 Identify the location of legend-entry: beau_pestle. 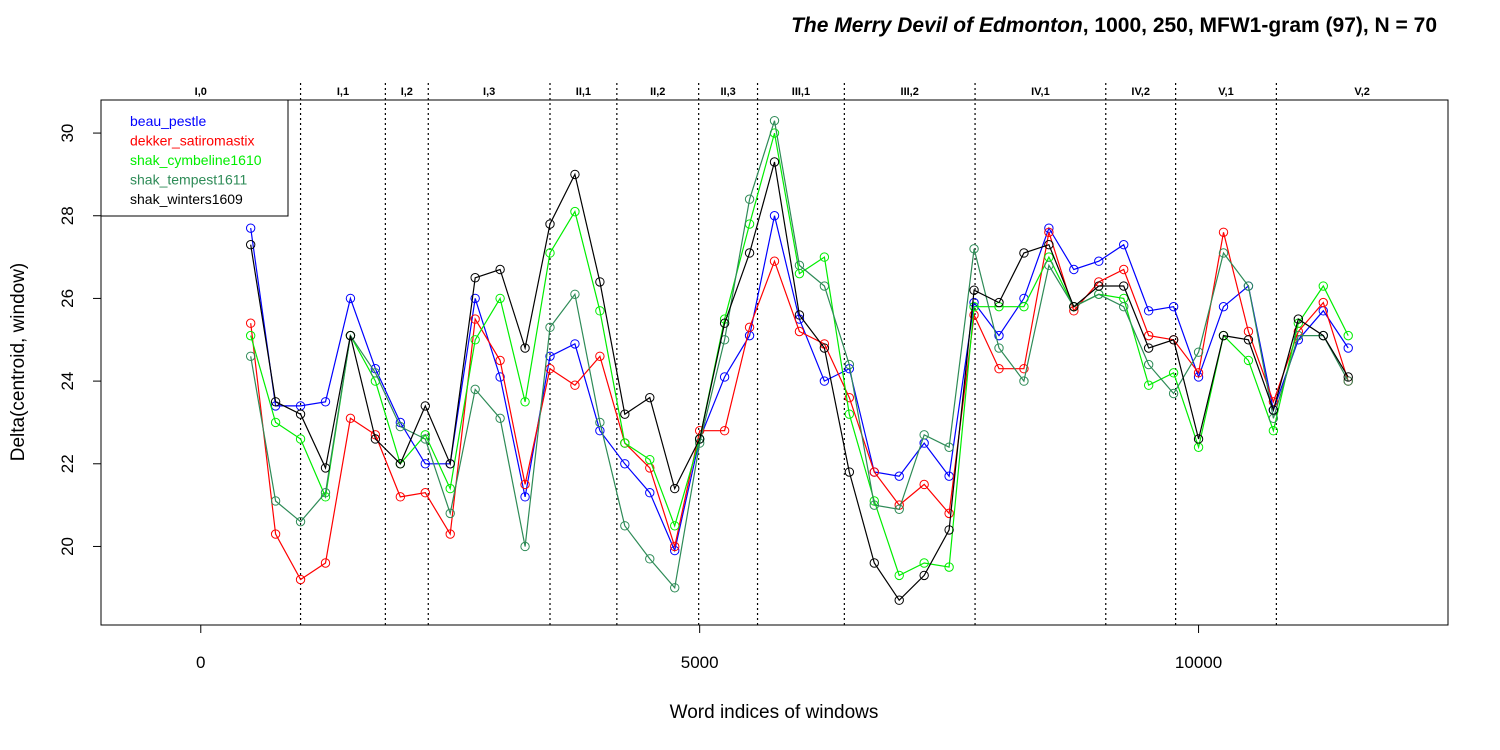
(168, 121).